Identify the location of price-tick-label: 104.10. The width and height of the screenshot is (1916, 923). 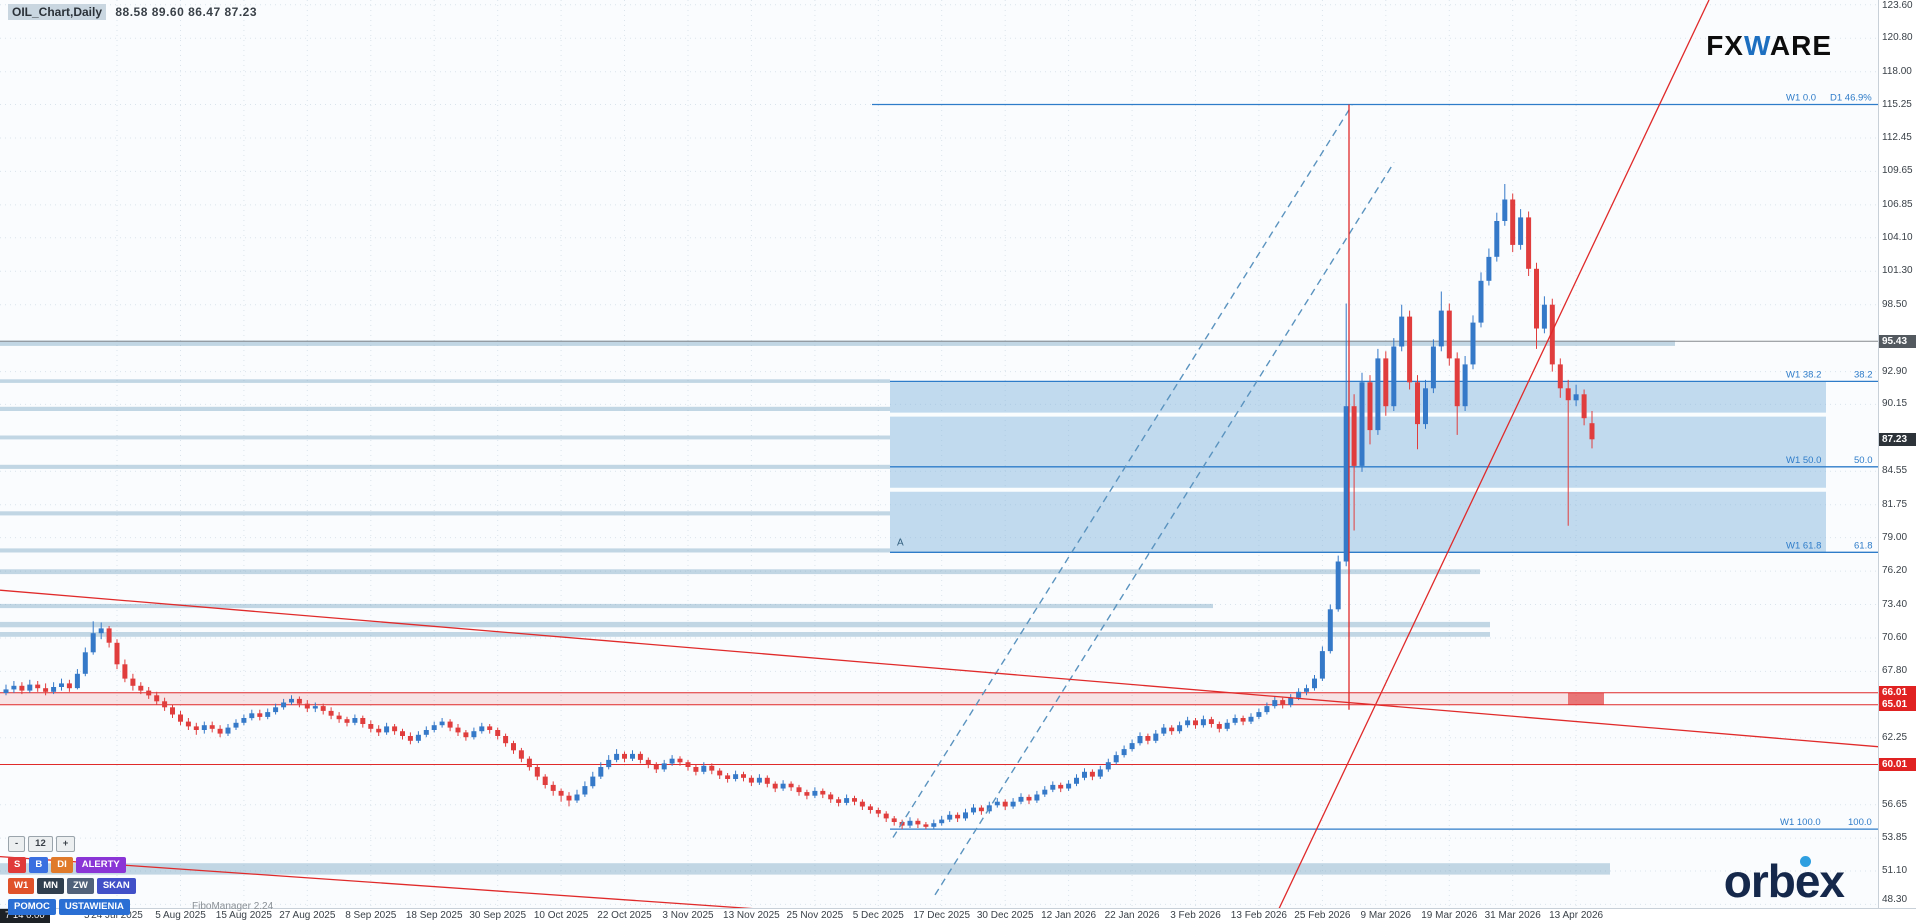
(1897, 237).